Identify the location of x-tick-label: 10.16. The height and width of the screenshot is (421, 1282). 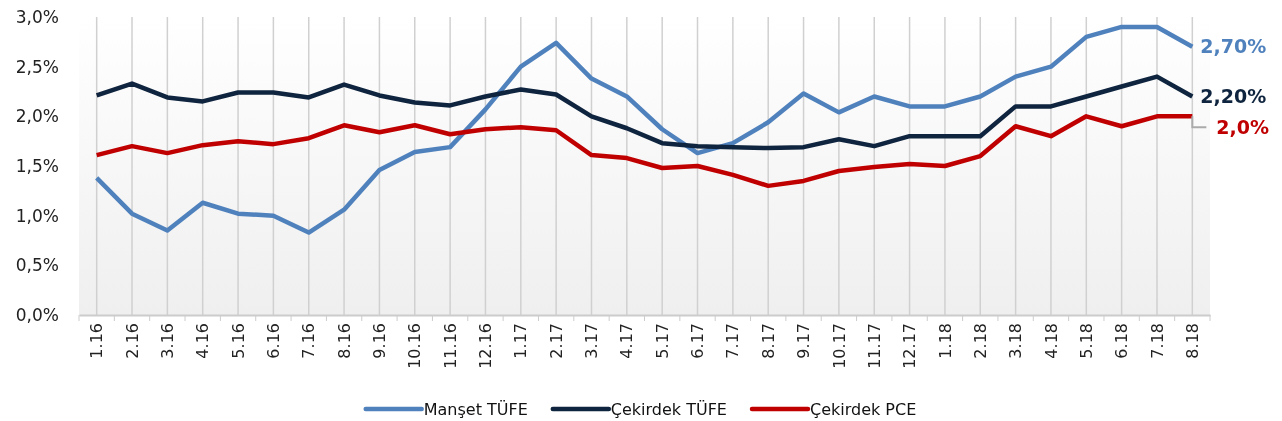
(415, 346).